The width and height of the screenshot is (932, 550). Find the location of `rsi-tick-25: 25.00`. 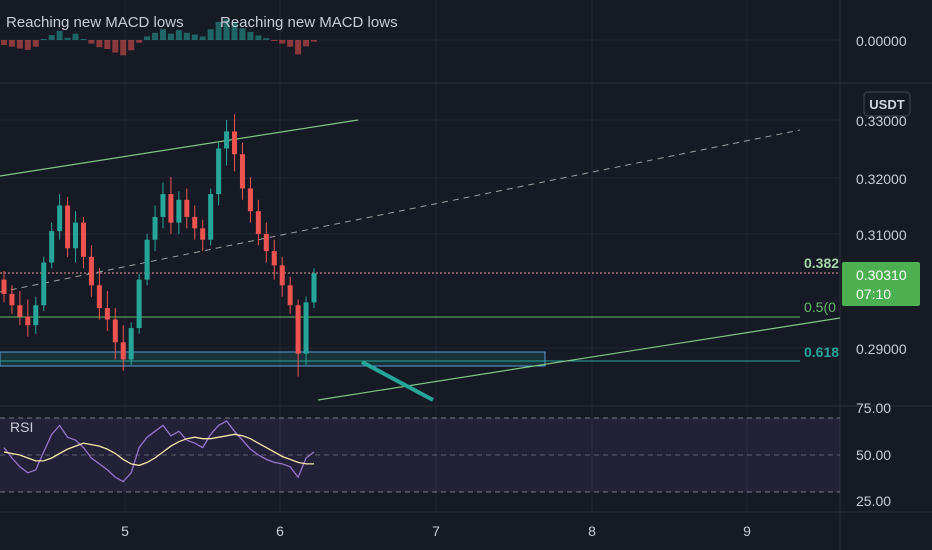

rsi-tick-25: 25.00 is located at coordinates (873, 501).